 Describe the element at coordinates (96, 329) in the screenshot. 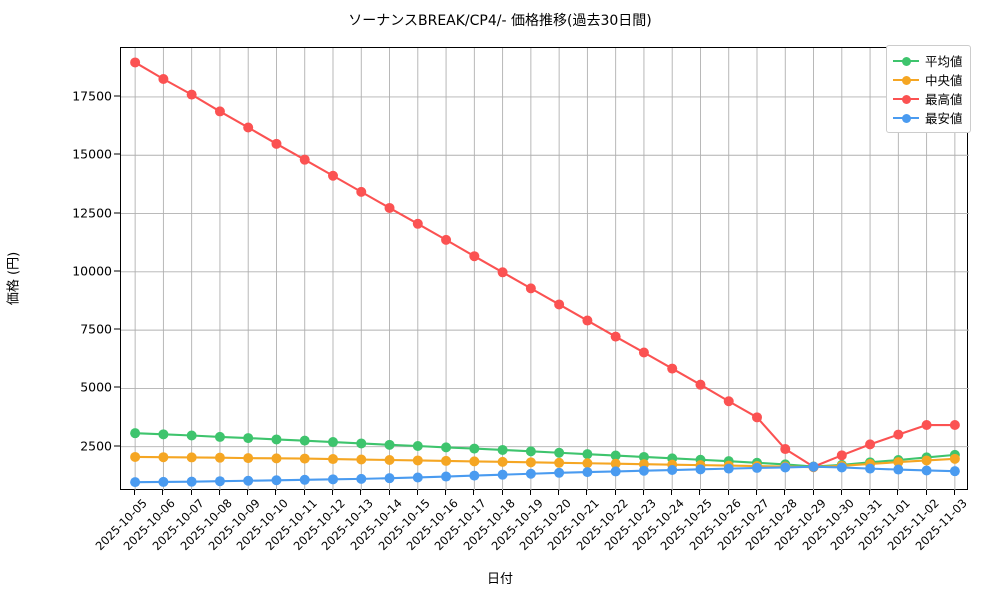

I see `y-axis-tick-label: 7500` at that location.